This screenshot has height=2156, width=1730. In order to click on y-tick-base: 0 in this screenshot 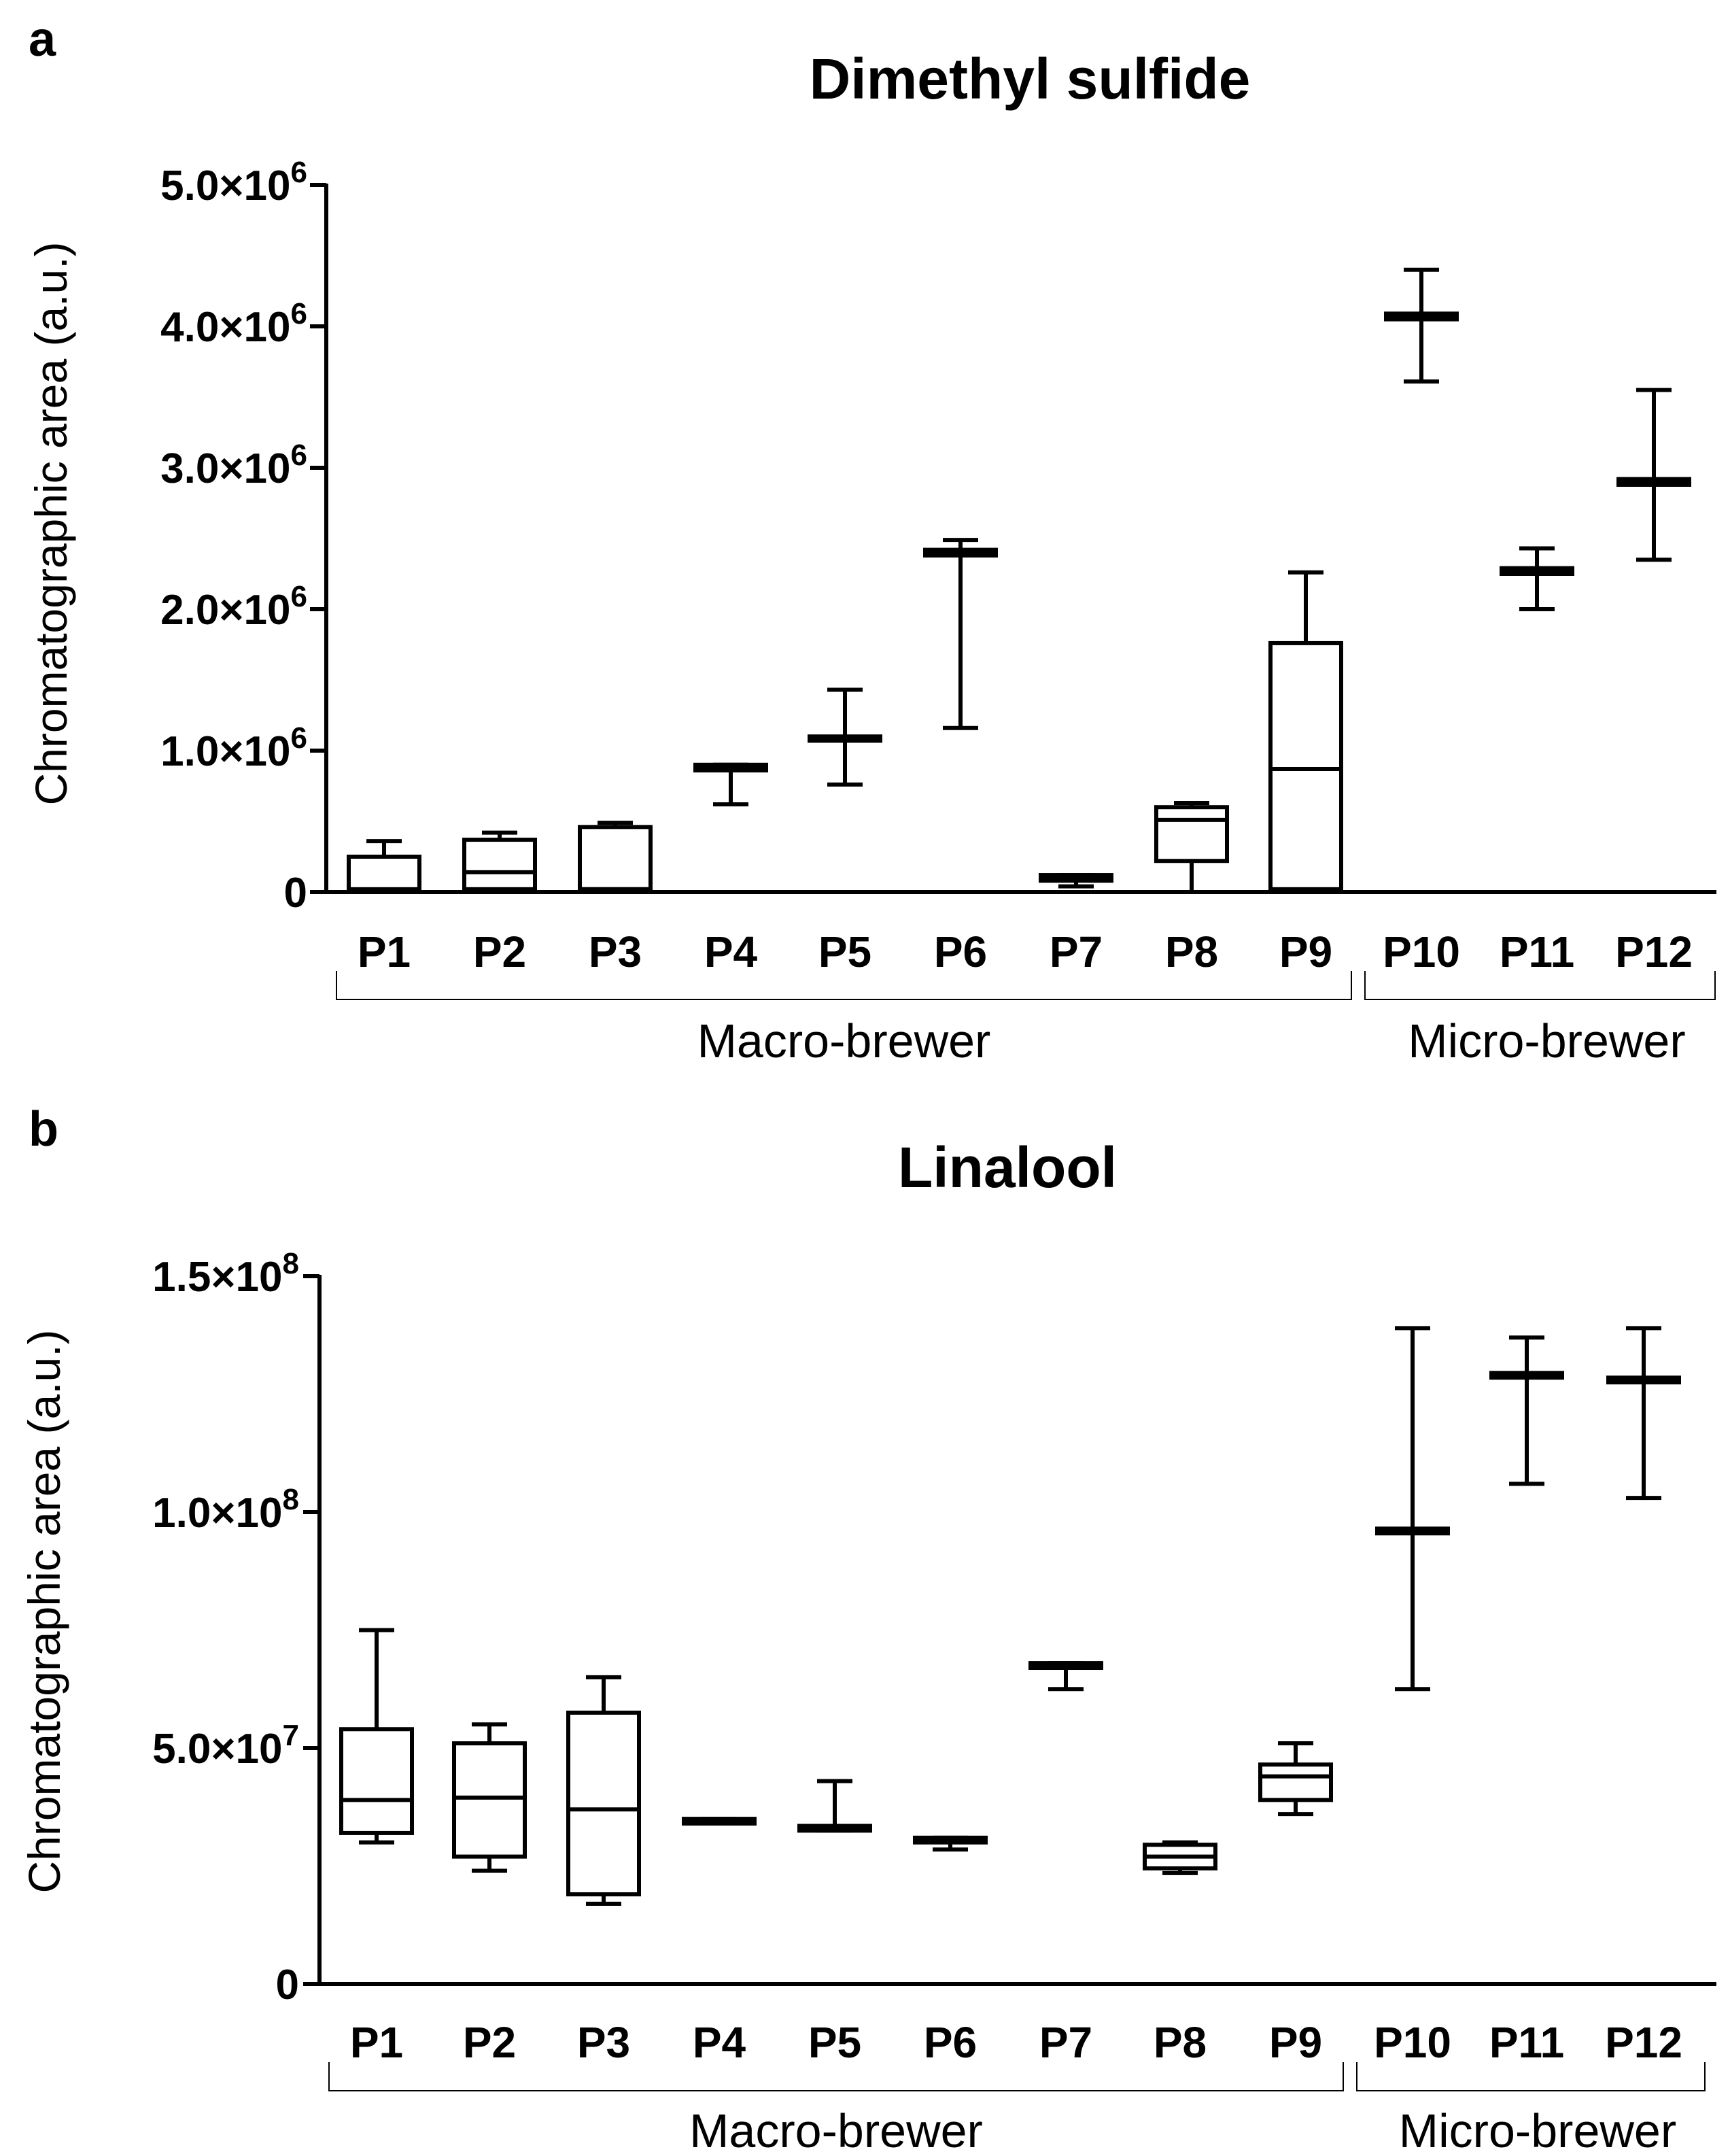, I will do `click(287, 1985)`.